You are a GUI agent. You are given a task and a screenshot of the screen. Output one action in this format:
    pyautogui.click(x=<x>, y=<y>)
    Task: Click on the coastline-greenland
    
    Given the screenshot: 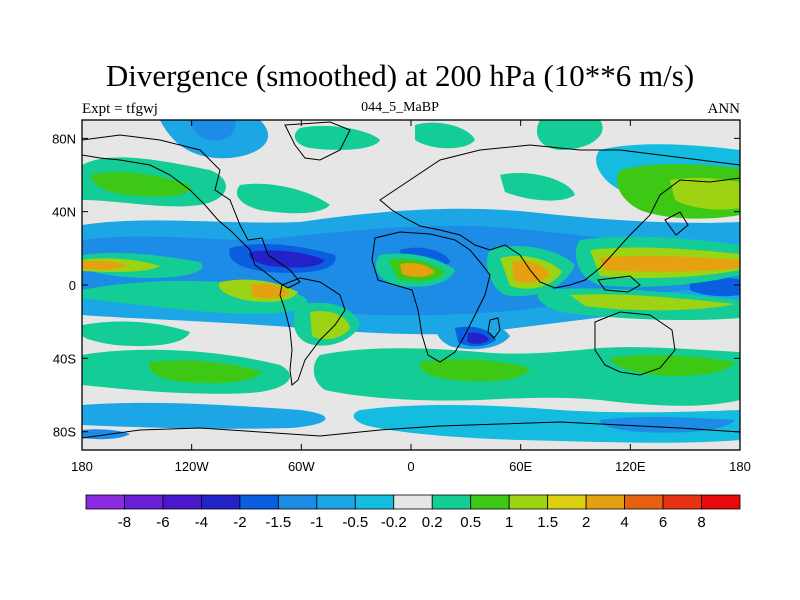 What is the action you would take?
    pyautogui.click(x=317, y=141)
    